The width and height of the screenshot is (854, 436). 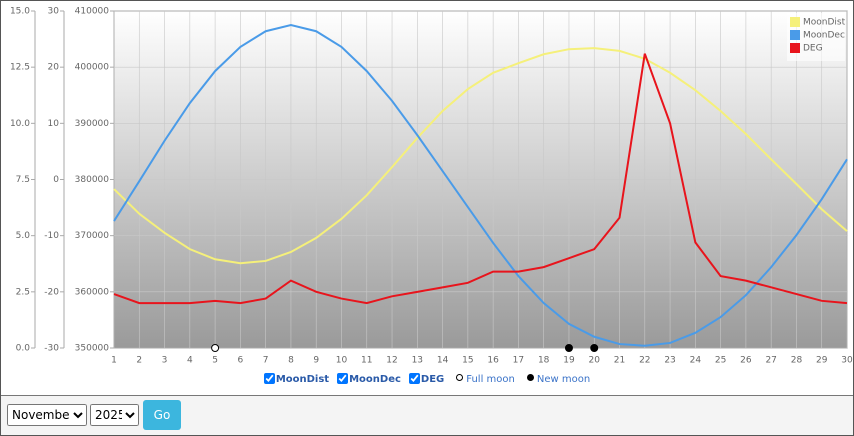 What do you see at coordinates (417, 361) in the screenshot?
I see `x-tick-label: 13` at bounding box center [417, 361].